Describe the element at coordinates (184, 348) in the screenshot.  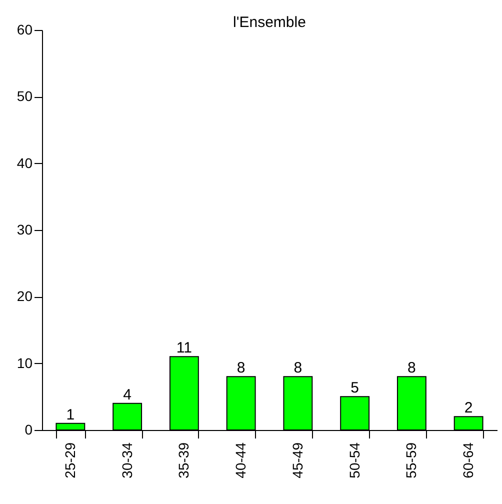
I see `data-label: 11` at that location.